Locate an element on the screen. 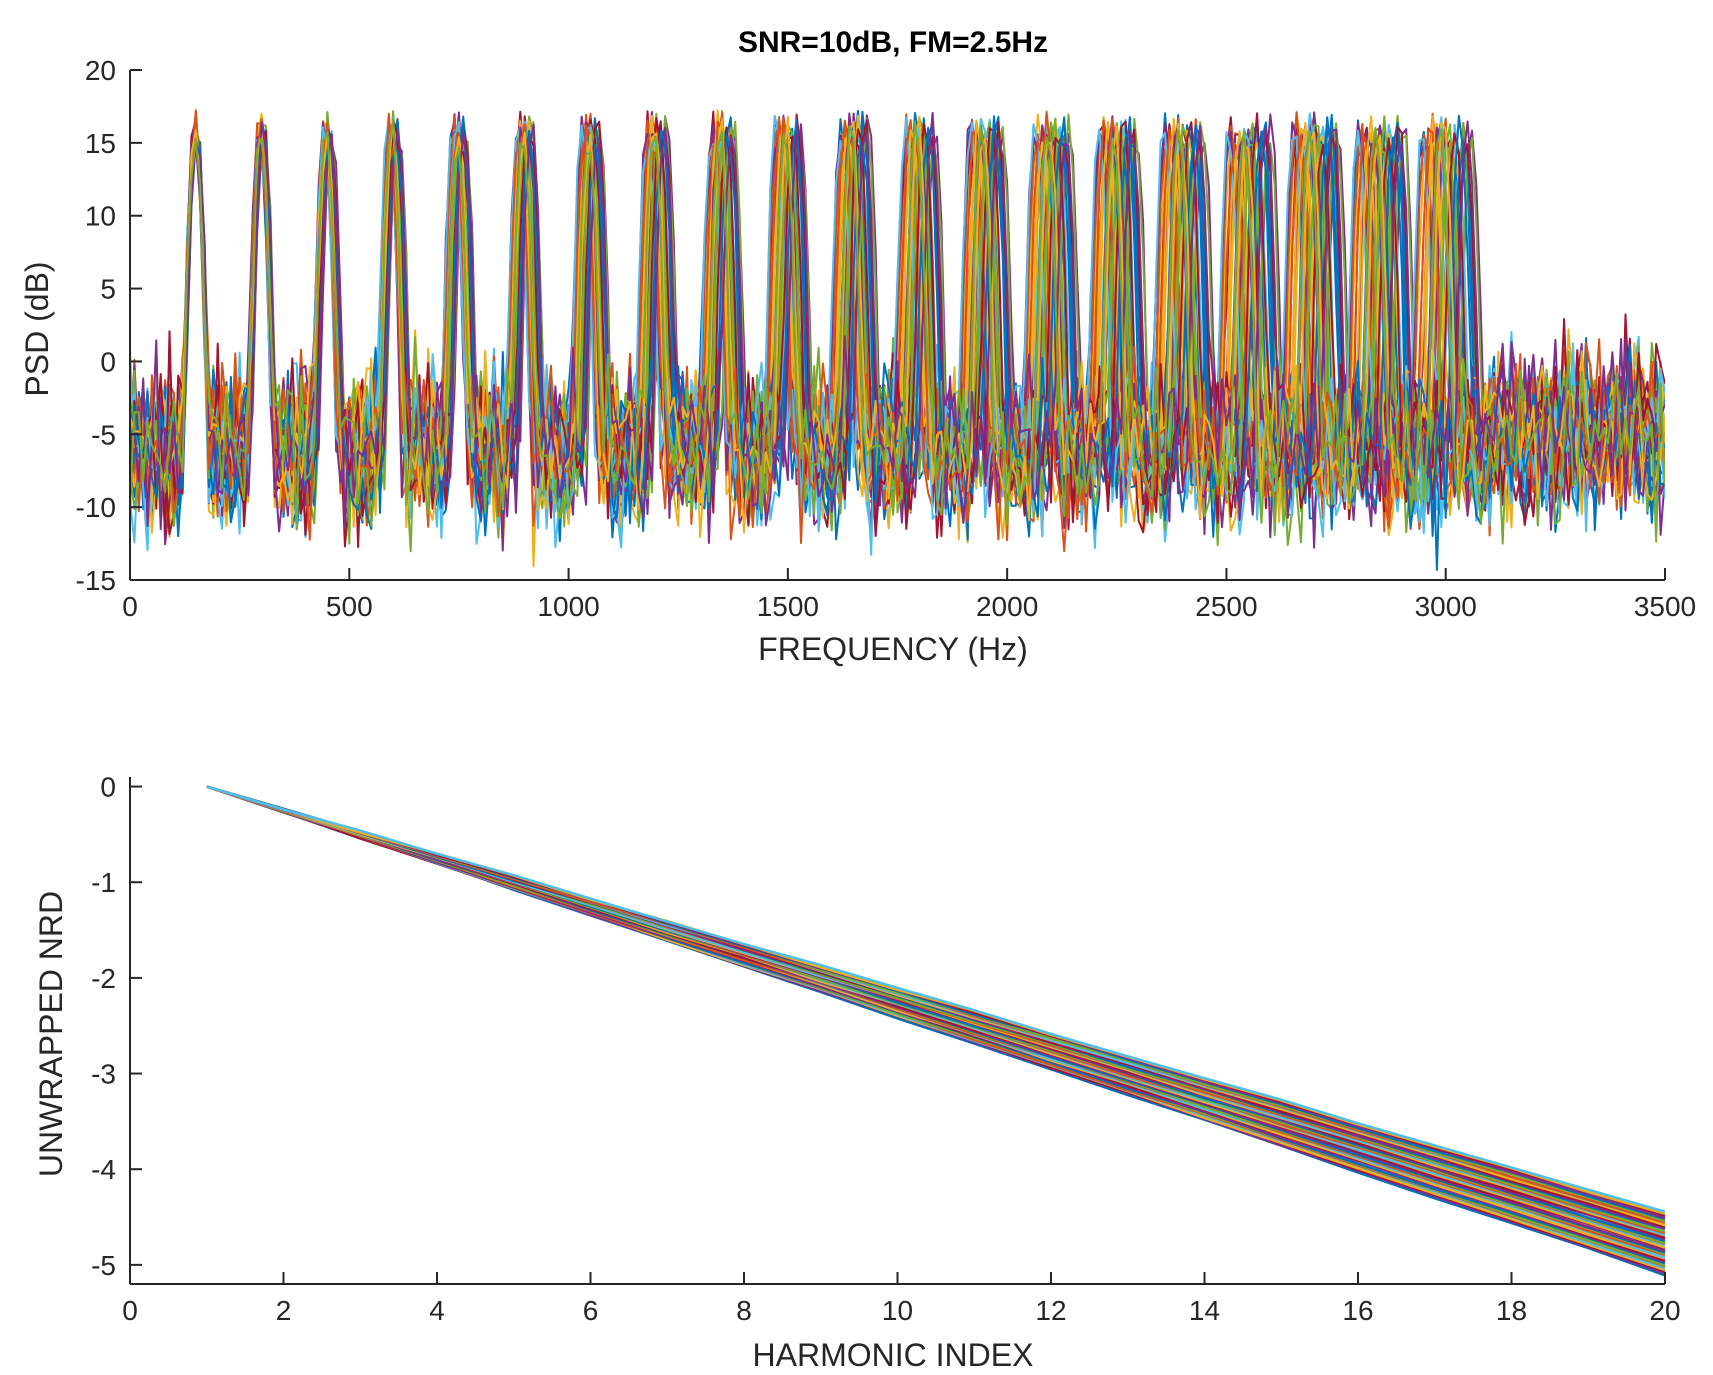  nrd-x-tick-label: 12 is located at coordinates (1050, 1310).